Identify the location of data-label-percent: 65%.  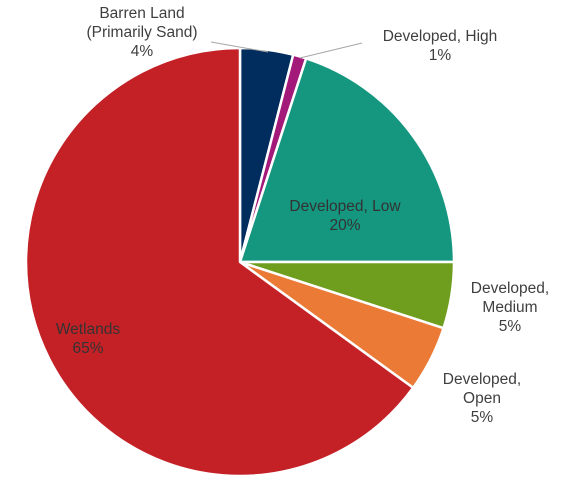
(87, 348).